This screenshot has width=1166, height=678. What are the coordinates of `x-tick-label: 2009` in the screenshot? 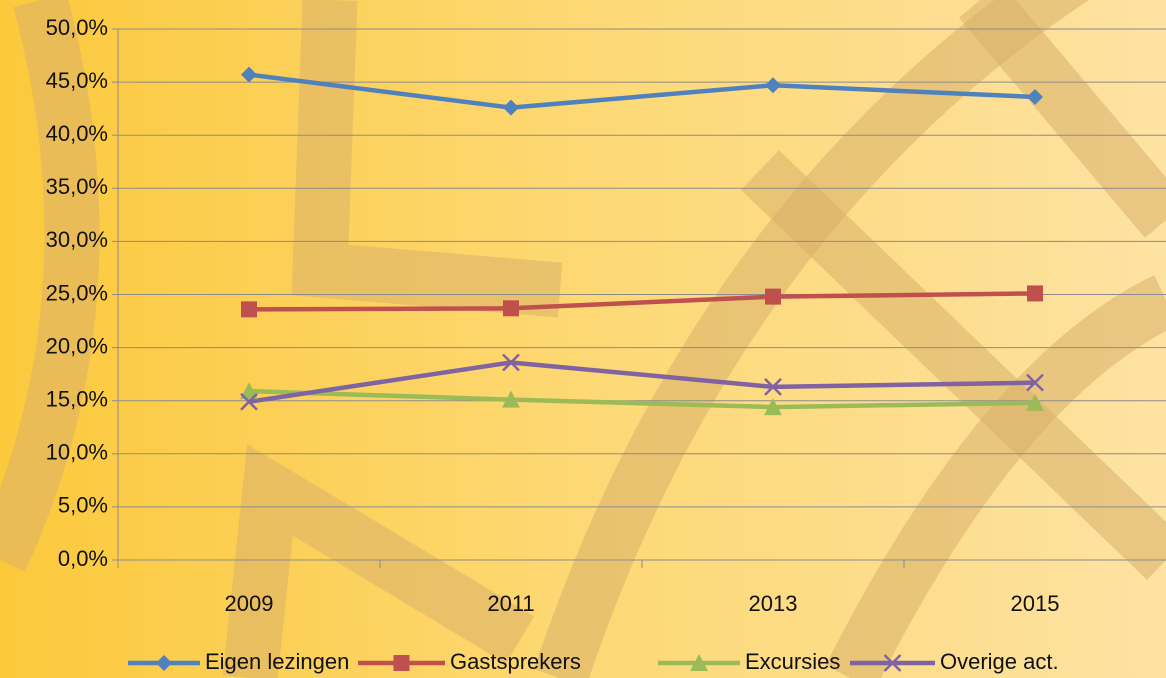 It's located at (249, 603).